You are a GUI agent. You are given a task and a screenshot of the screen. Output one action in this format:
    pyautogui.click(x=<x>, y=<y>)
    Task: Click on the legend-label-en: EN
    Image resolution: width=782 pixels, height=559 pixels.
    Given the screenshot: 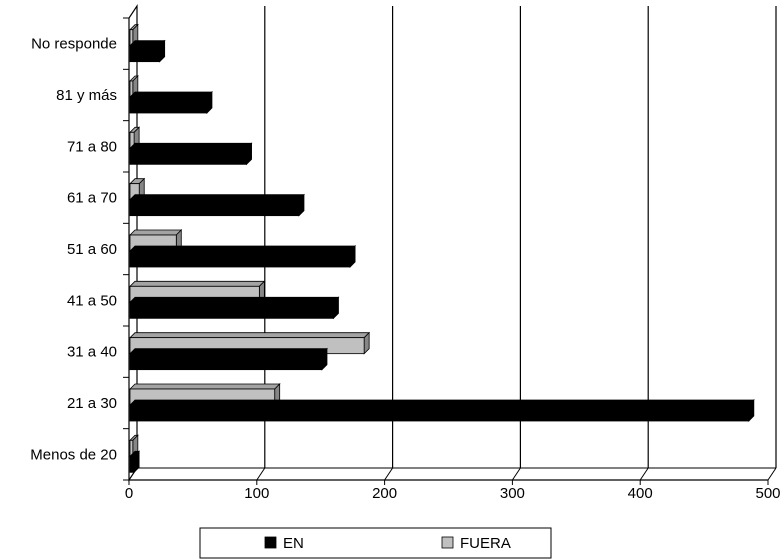 What is the action you would take?
    pyautogui.click(x=293, y=543)
    